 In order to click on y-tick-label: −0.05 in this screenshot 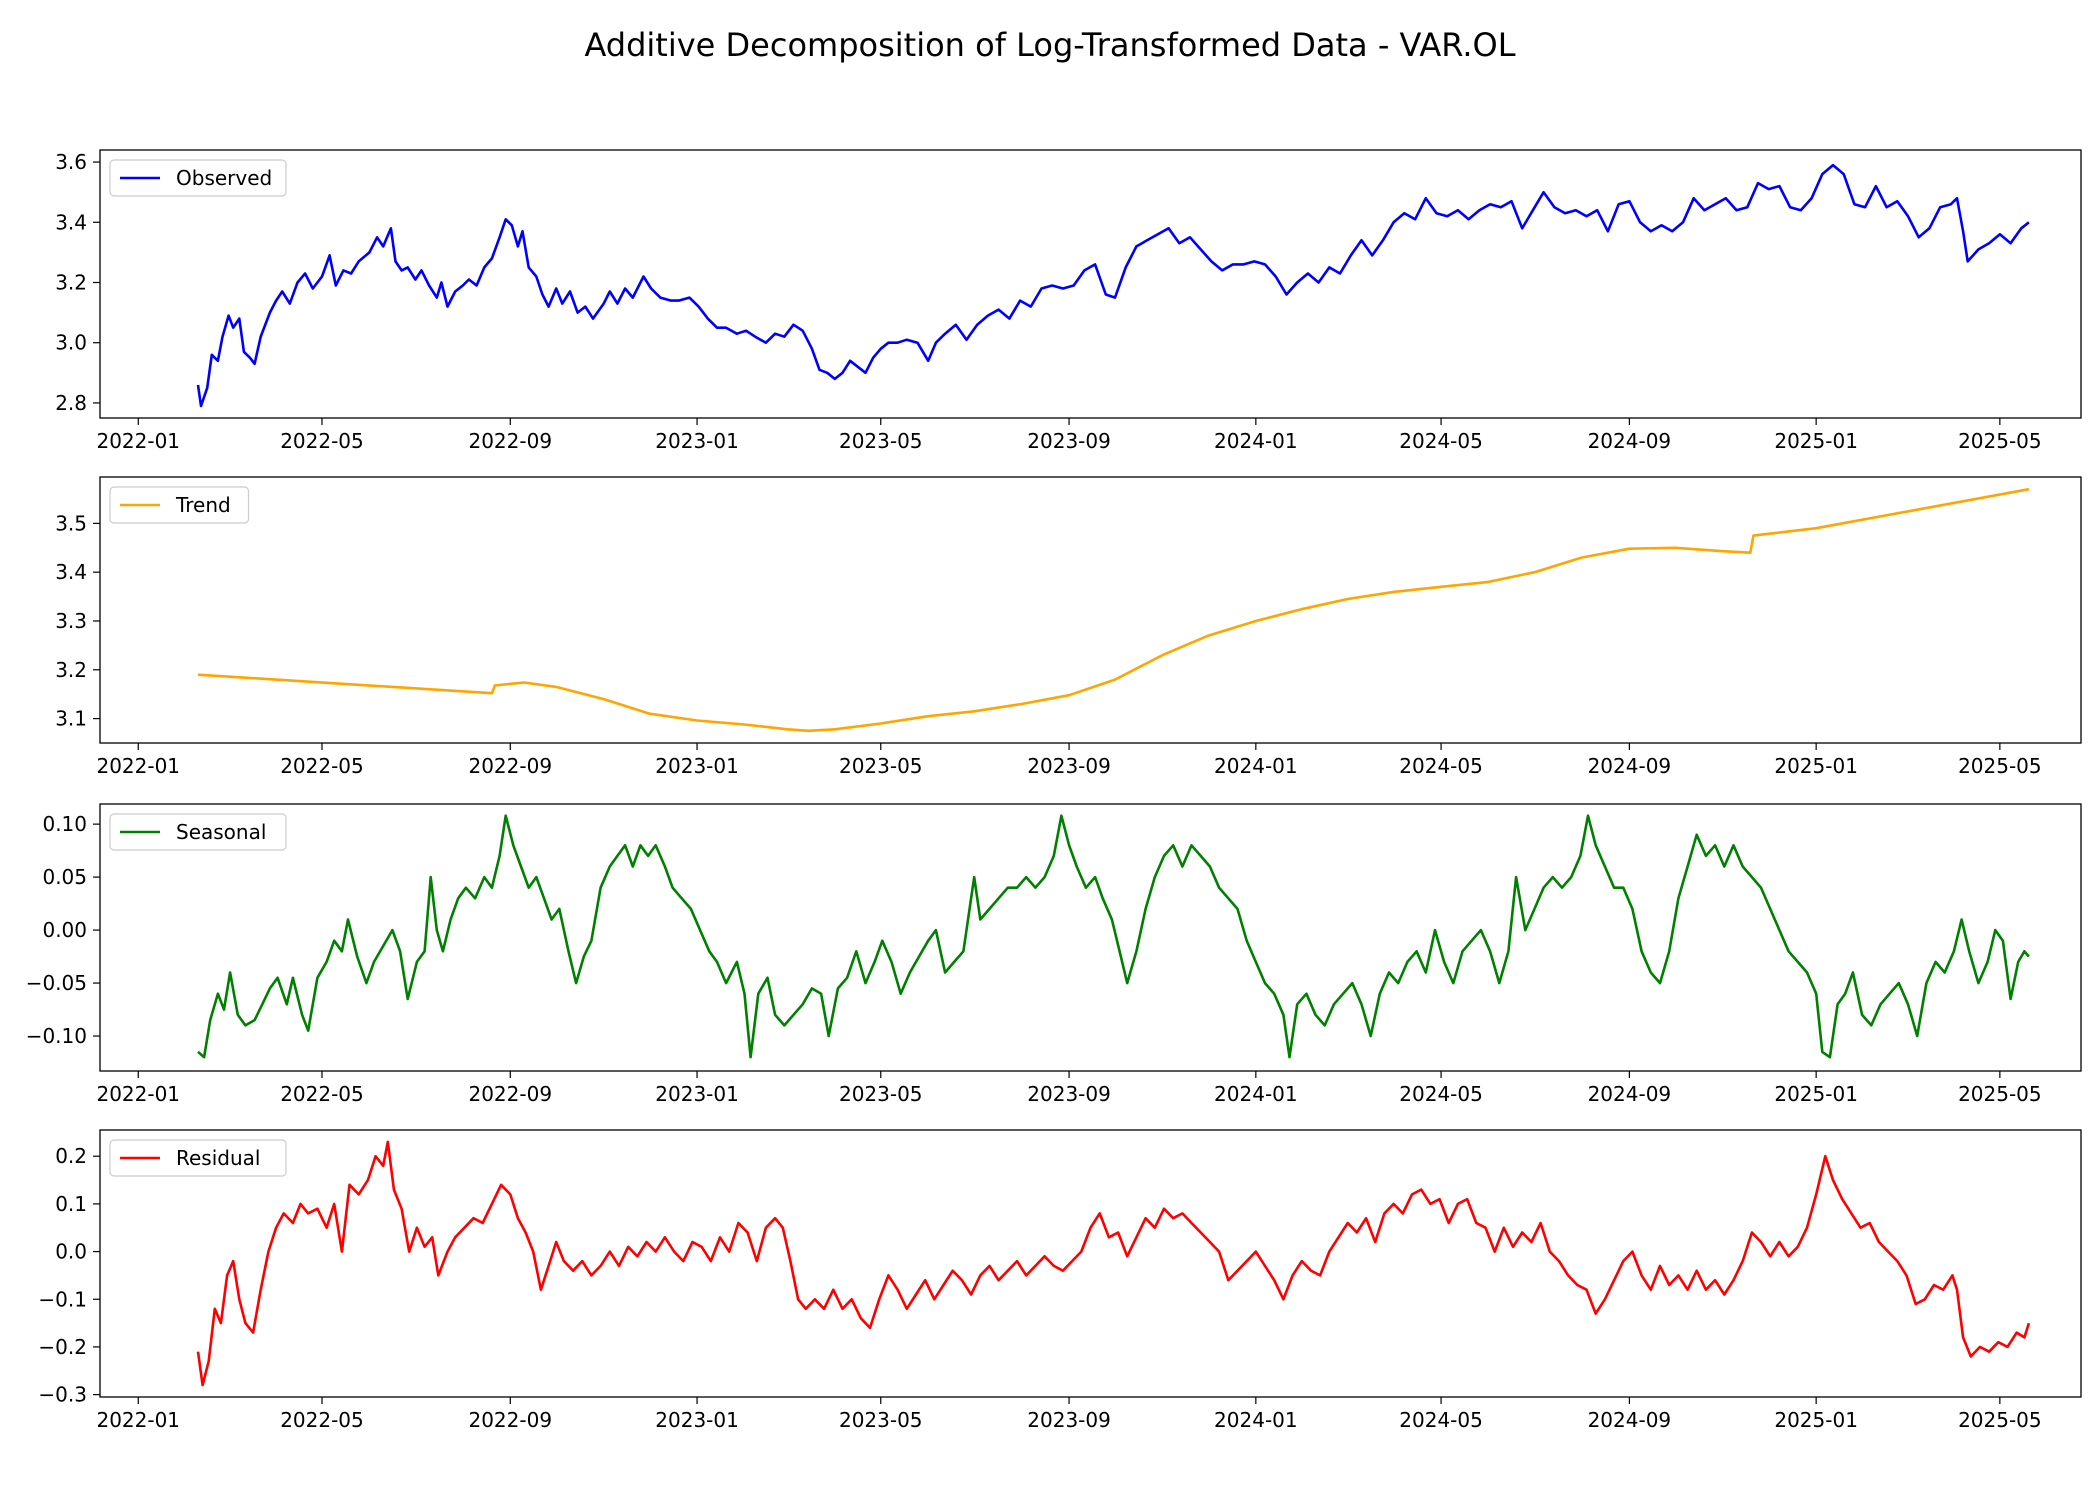, I will do `click(56, 983)`.